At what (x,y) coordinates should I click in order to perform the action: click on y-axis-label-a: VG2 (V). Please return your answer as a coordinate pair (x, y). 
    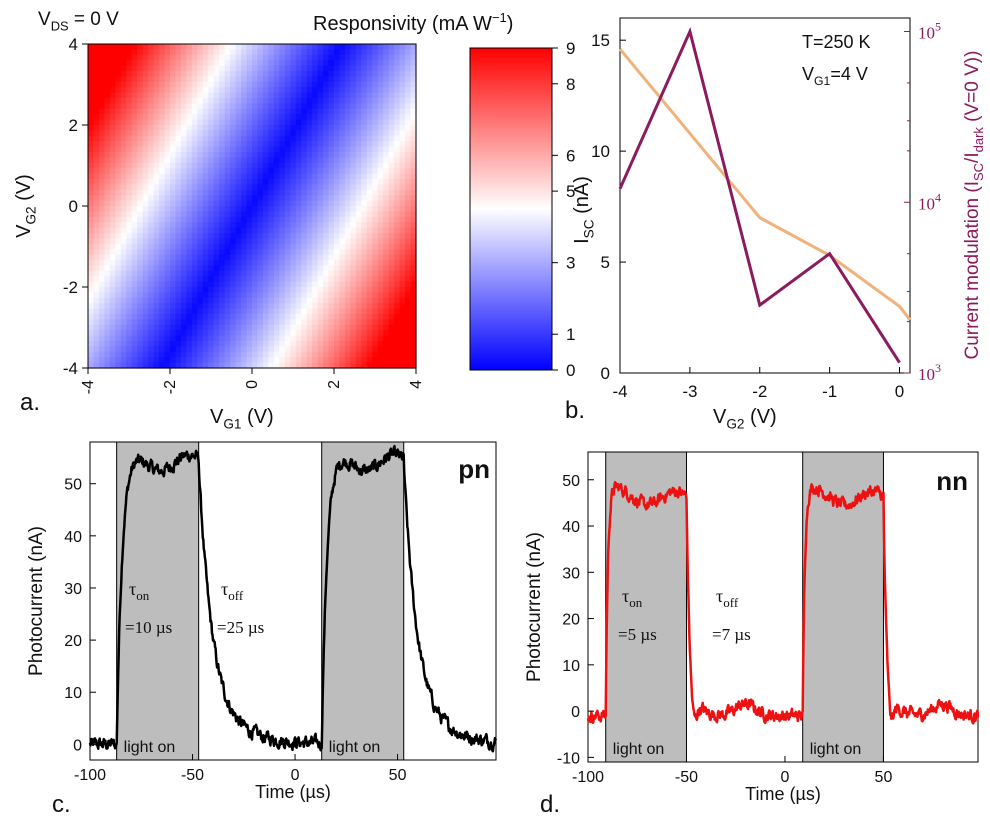
    Looking at the image, I should click on (26, 206).